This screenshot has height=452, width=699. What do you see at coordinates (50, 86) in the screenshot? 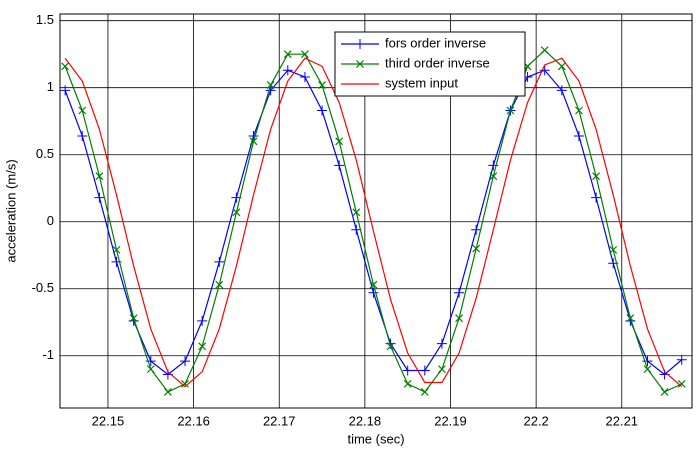
I see `y-tick-label: 1` at bounding box center [50, 86].